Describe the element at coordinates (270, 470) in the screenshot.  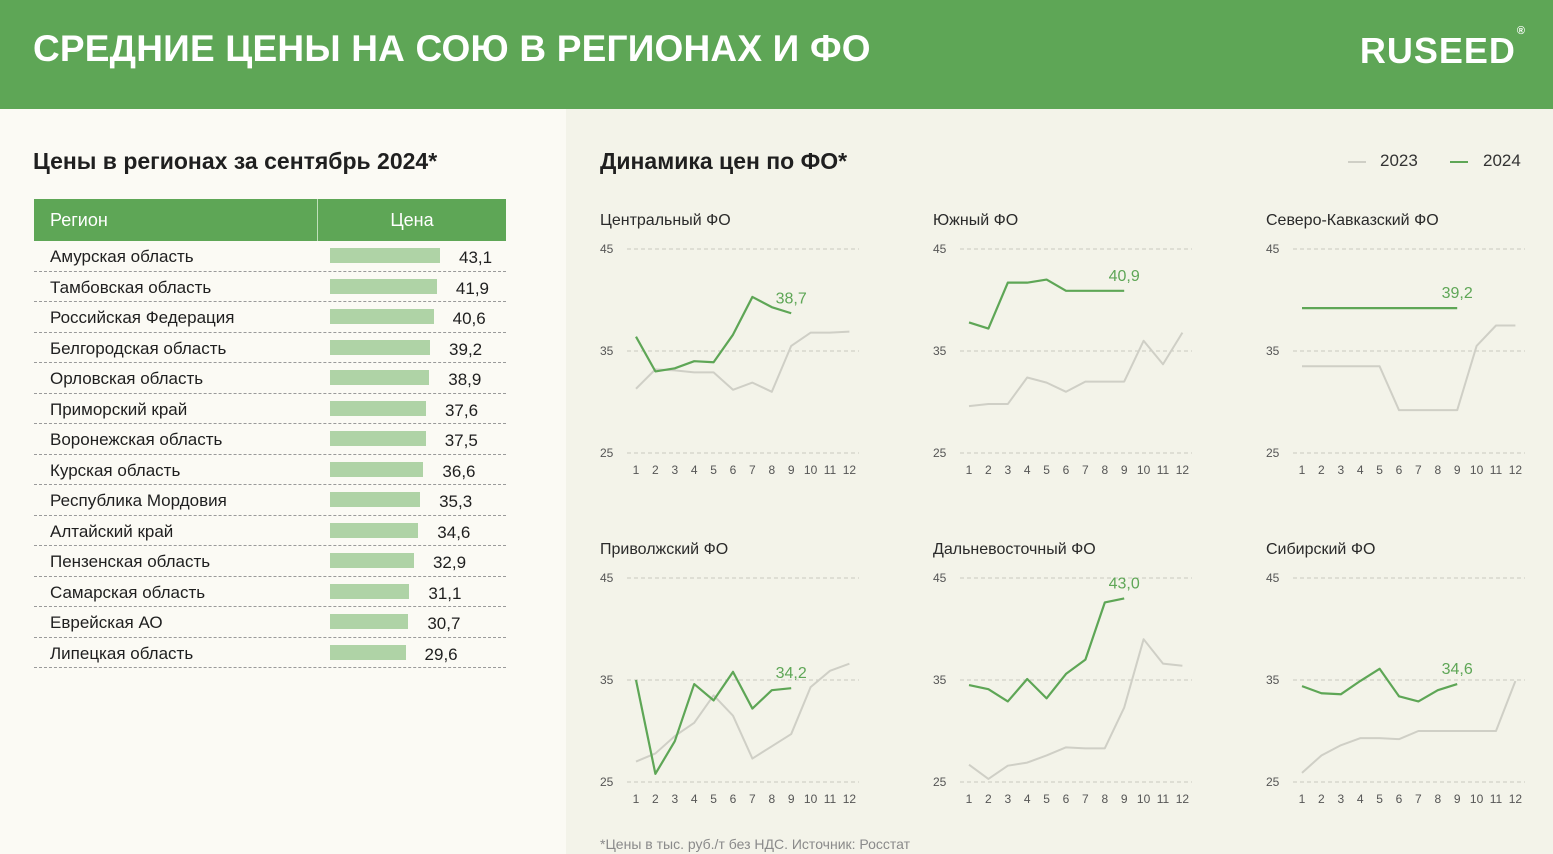
I see `table-row: Курская область 36,6` at that location.